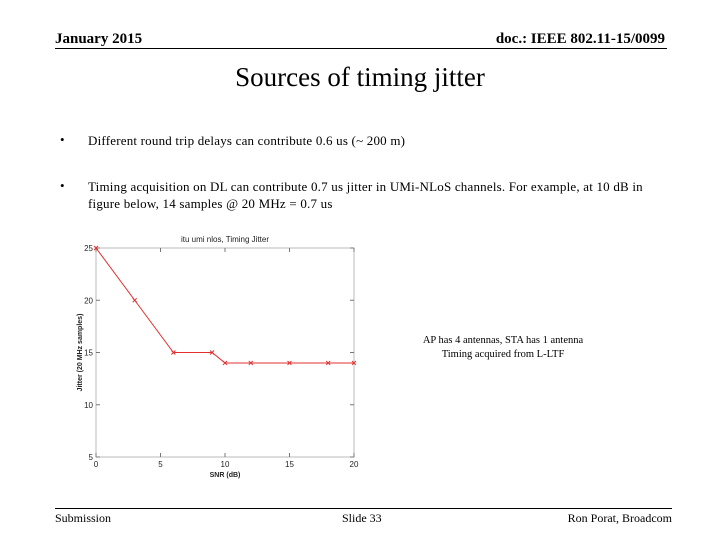  Describe the element at coordinates (580, 39) in the screenshot. I see `header-doc-id: doc.: IEEE 802.11-15/0099` at that location.